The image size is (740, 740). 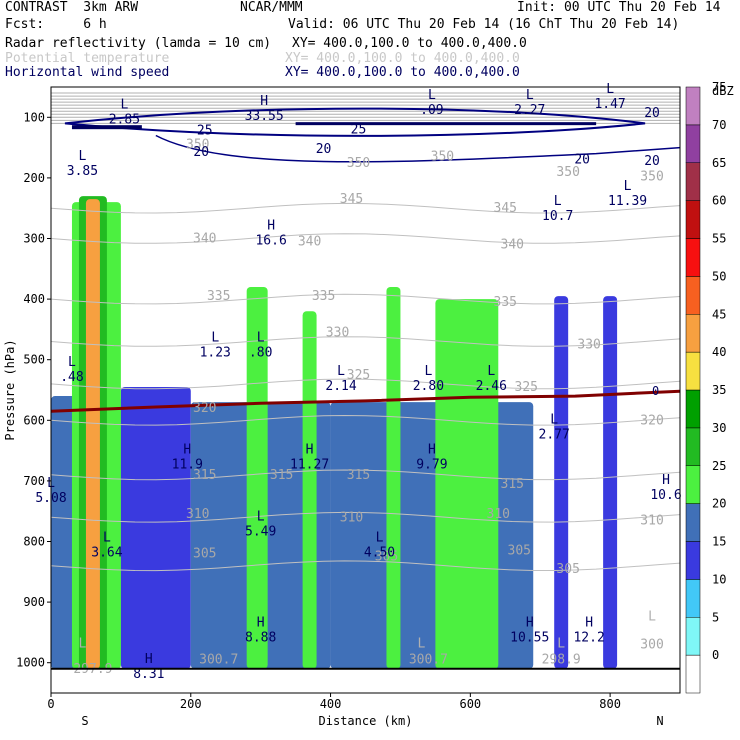 I want to click on extremum-value: 2.85, so click(x=124, y=119).